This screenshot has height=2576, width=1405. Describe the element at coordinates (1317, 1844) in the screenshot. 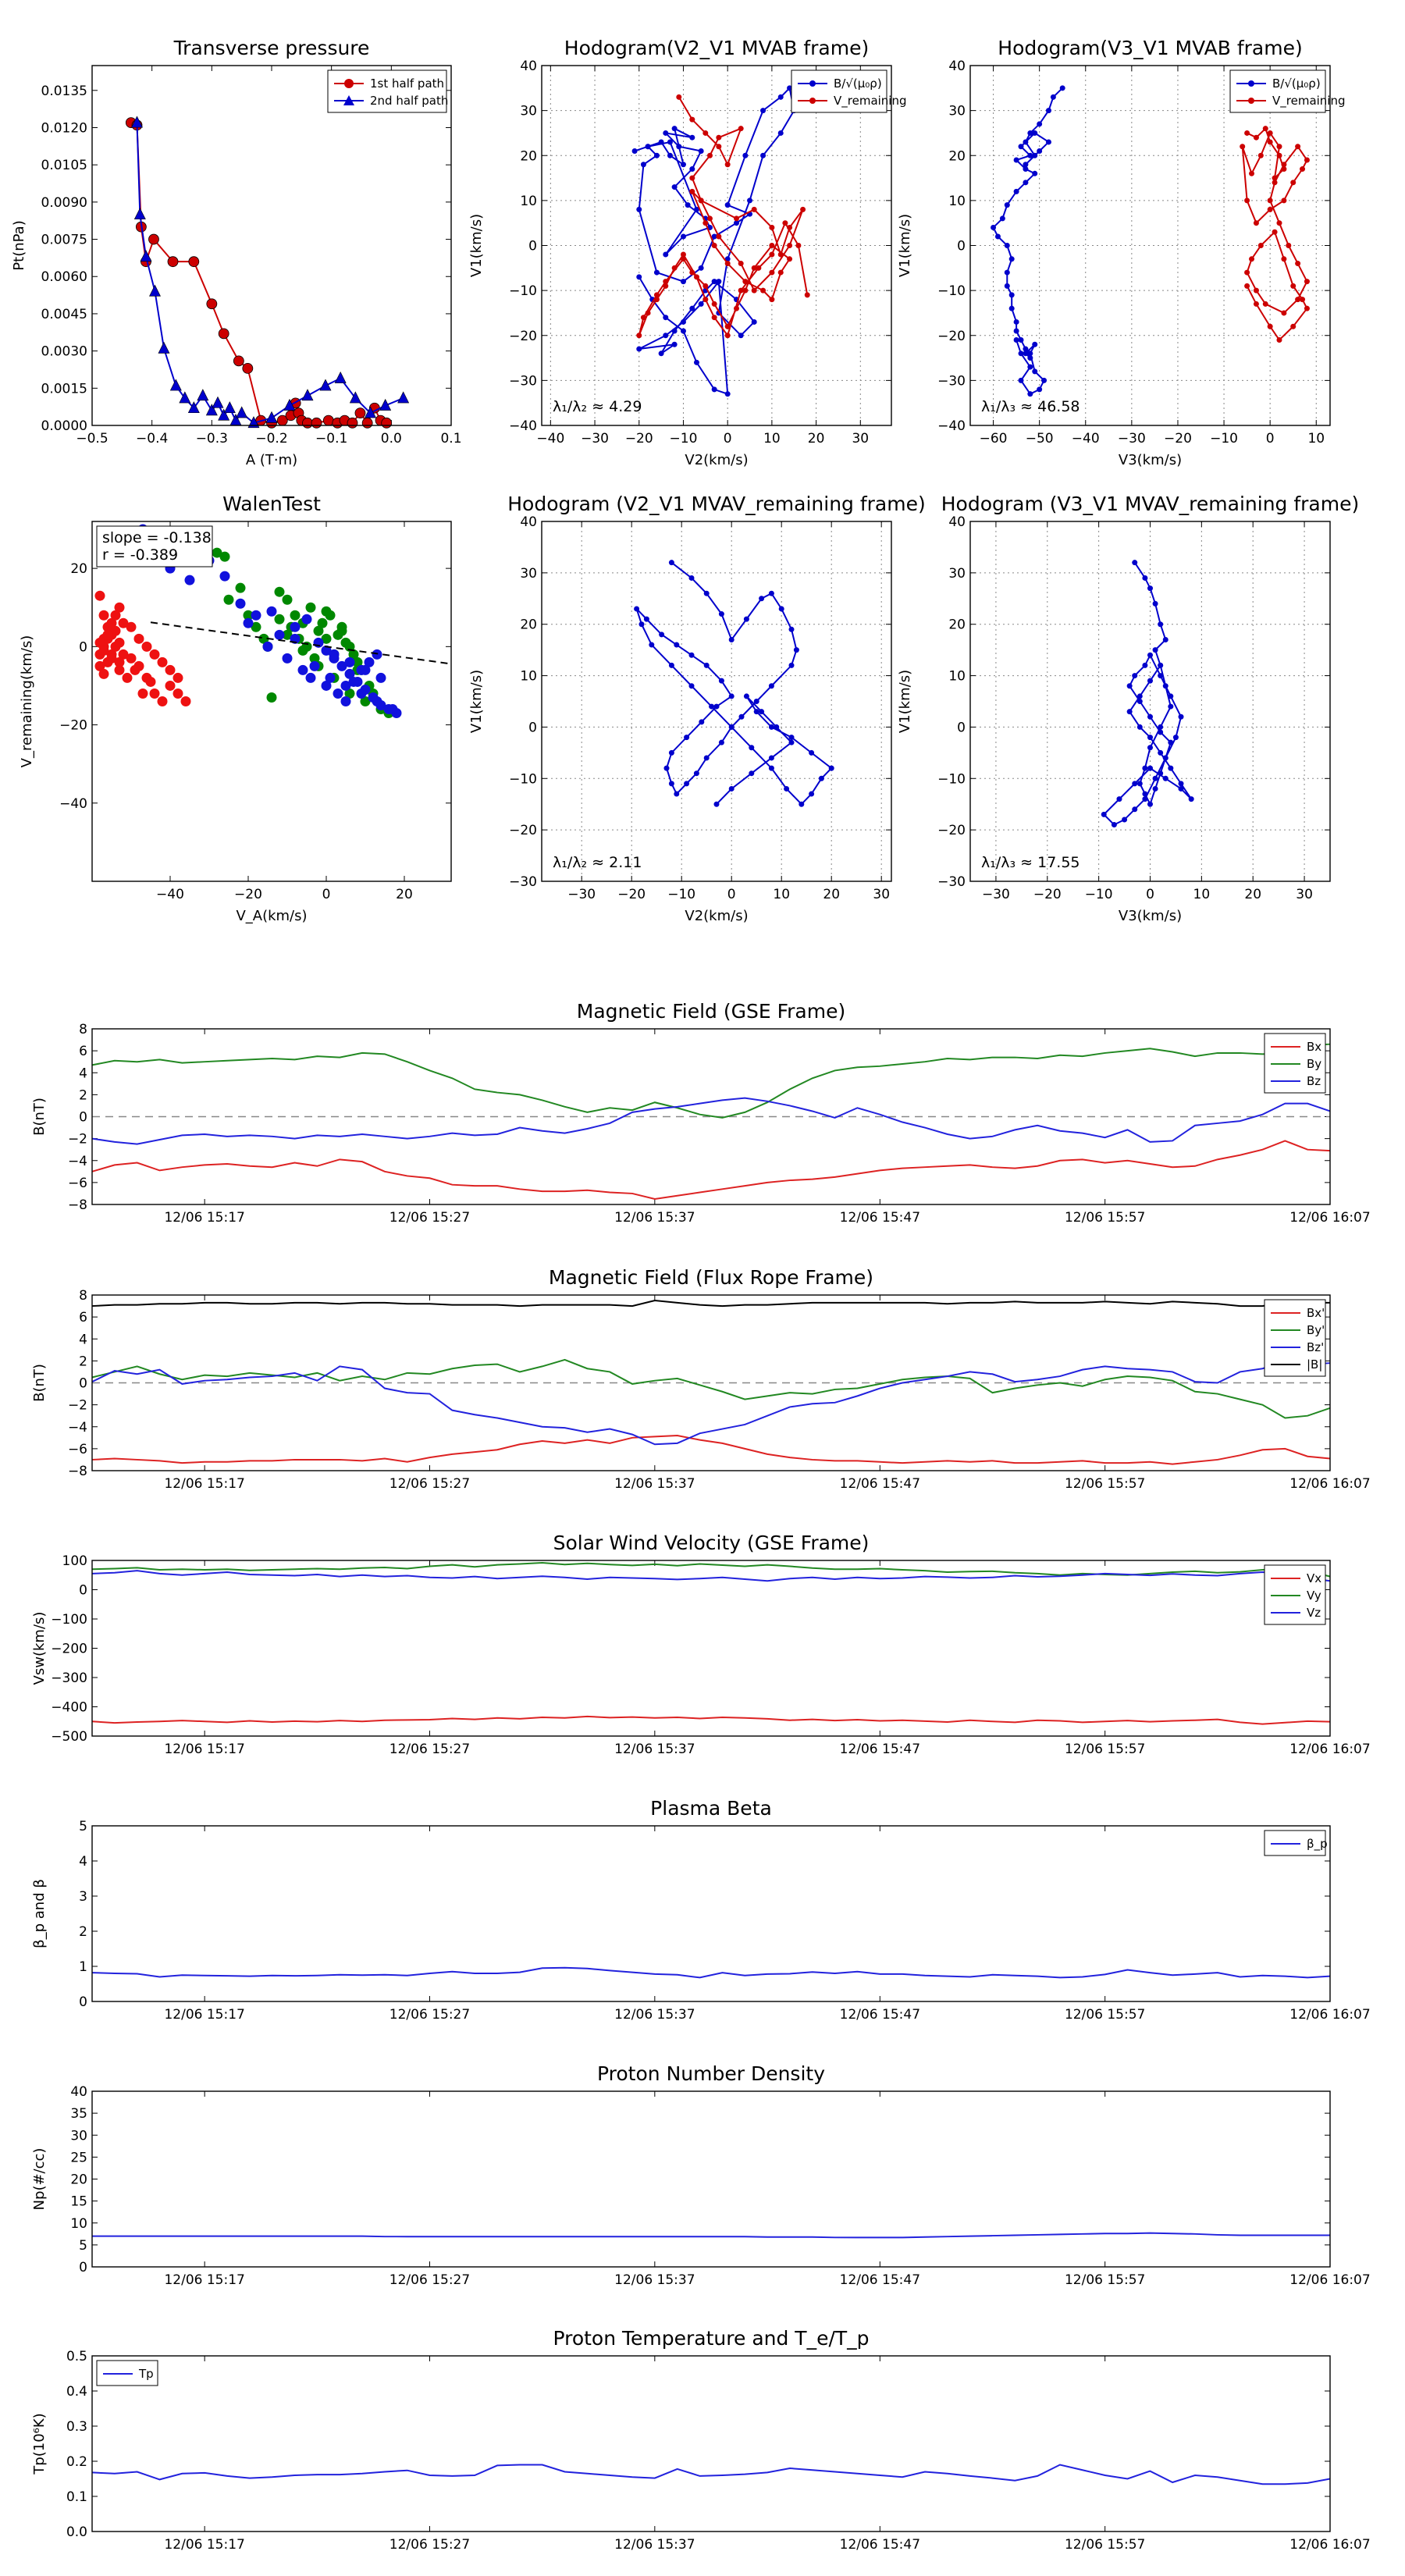

I see `legend-label: β_p` at that location.